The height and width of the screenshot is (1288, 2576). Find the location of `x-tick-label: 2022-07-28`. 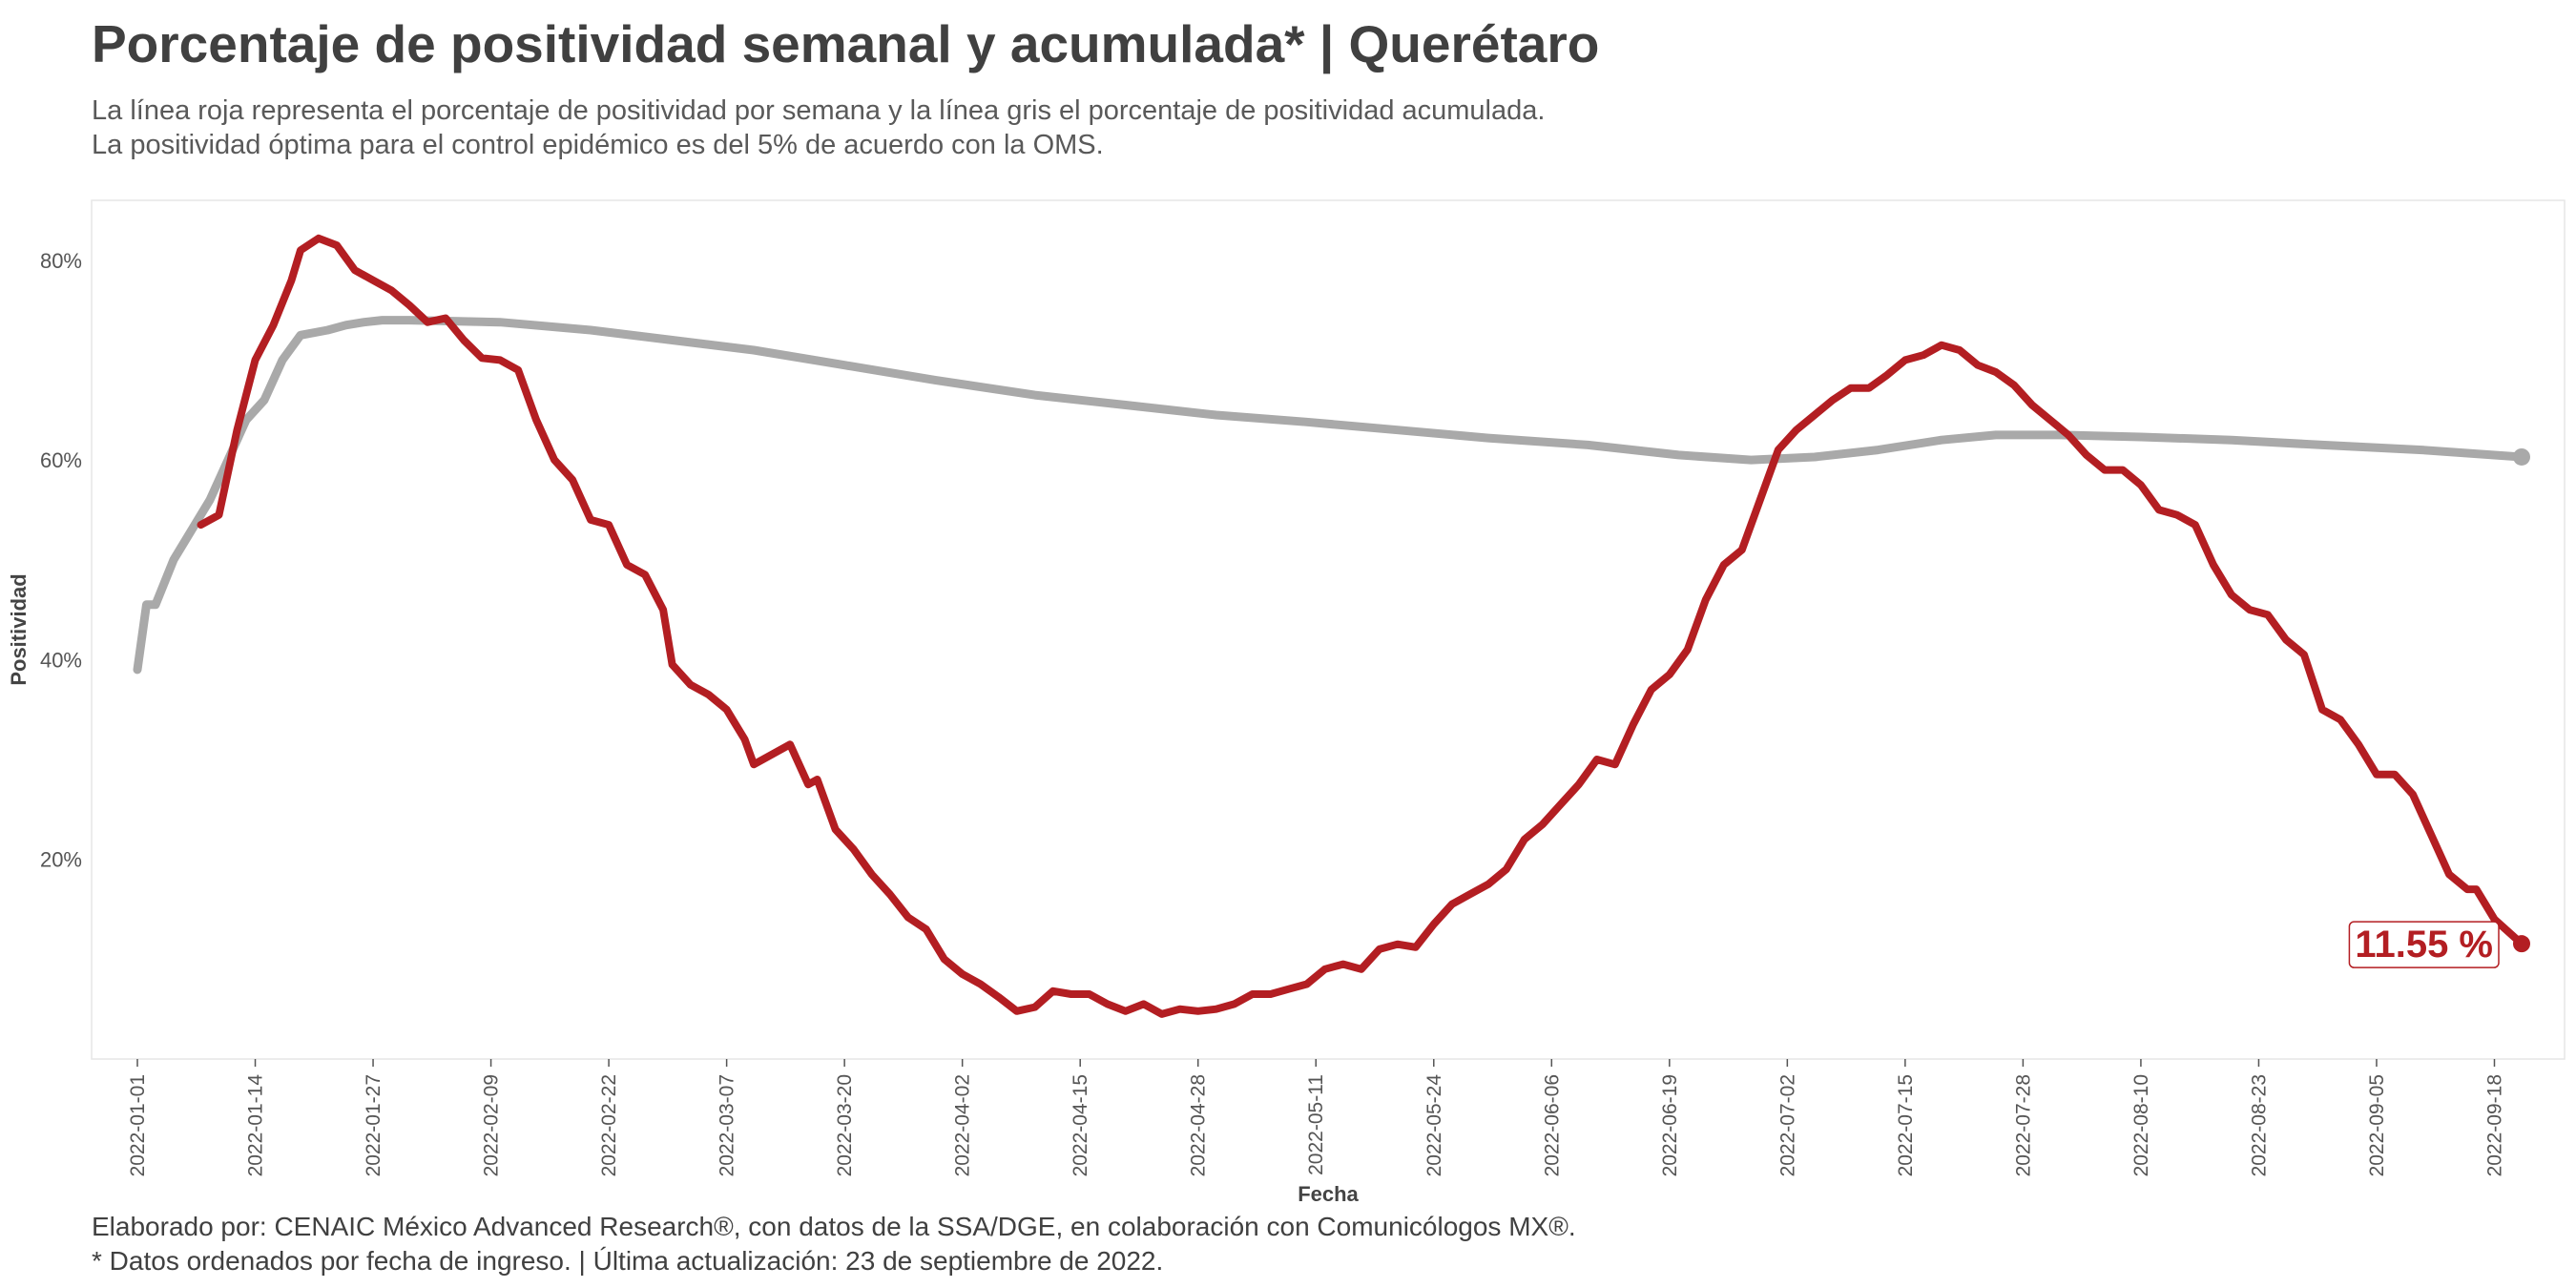

x-tick-label: 2022-07-28 is located at coordinates (2023, 1125).